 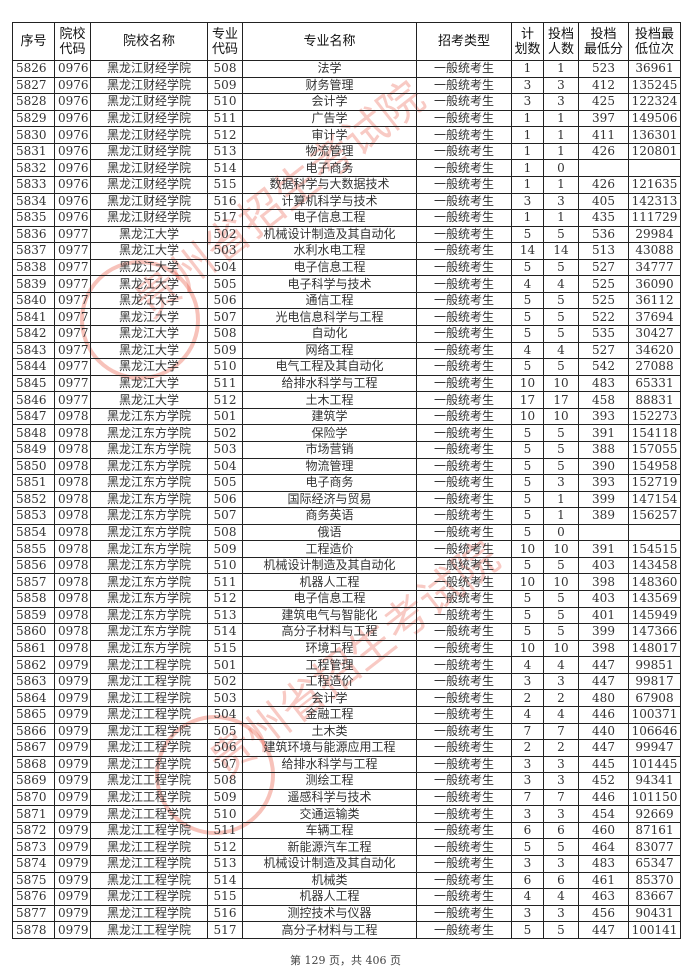 I want to click on header-exam-type: 招考类型, so click(x=464, y=41).